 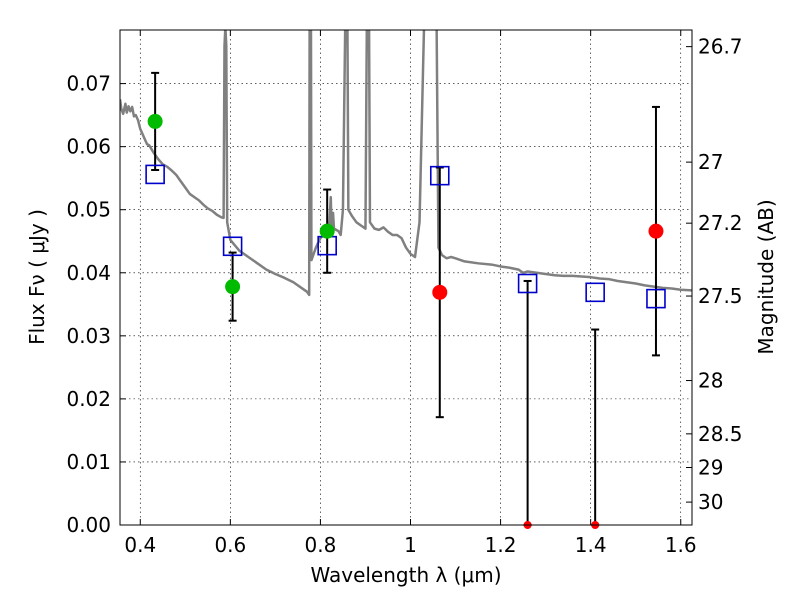 What do you see at coordinates (766, 276) in the screenshot?
I see `y2-axis-label: Magnitude (AB)` at bounding box center [766, 276].